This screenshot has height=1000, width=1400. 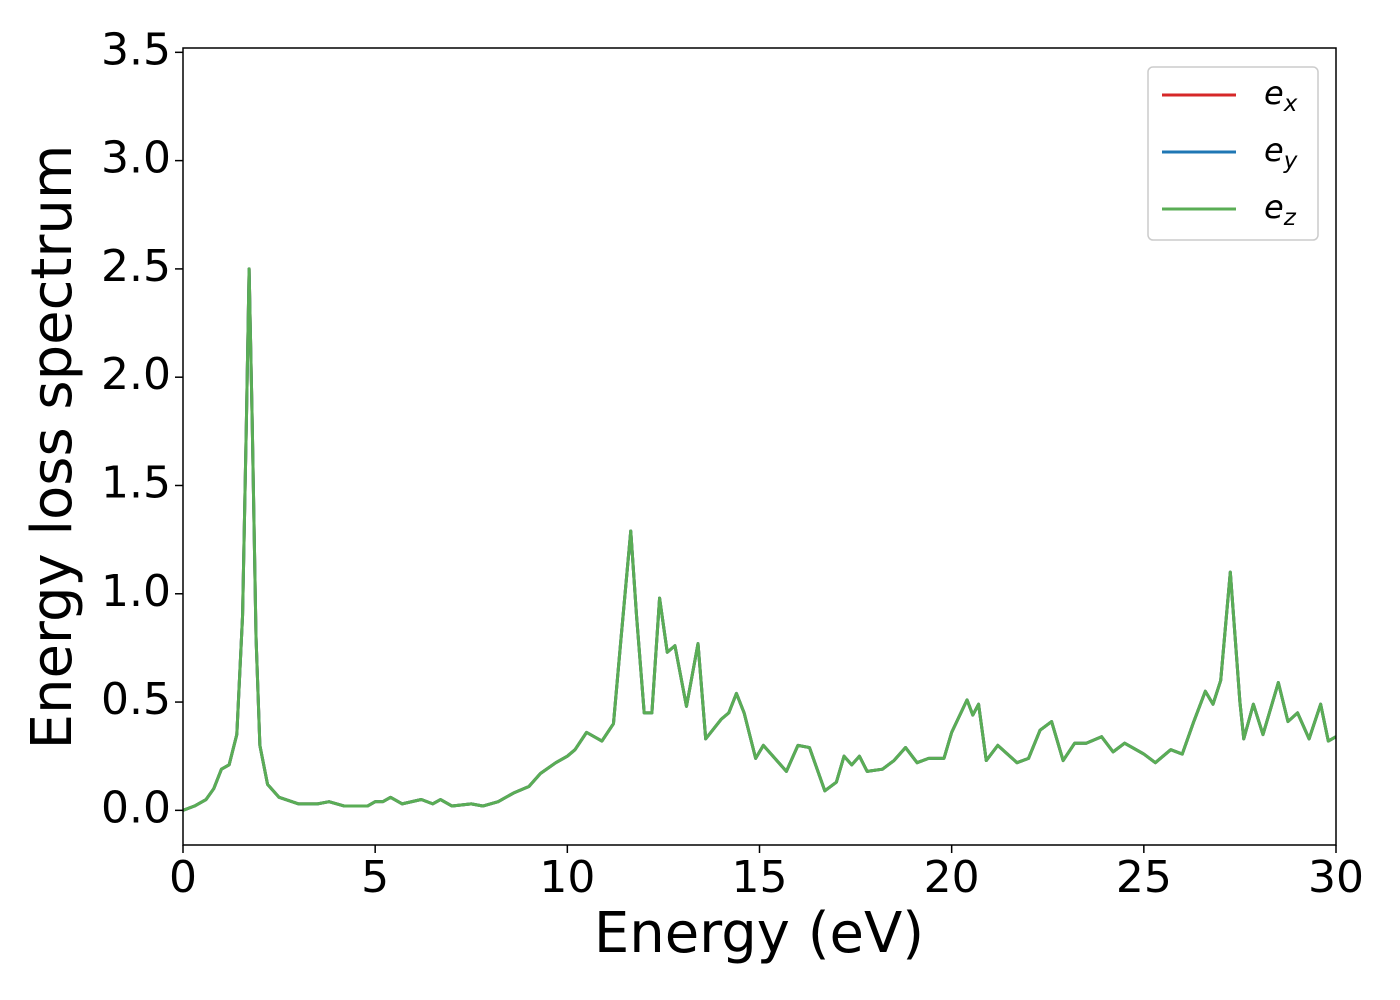 I want to click on x-tick-label: 20, so click(x=952, y=877).